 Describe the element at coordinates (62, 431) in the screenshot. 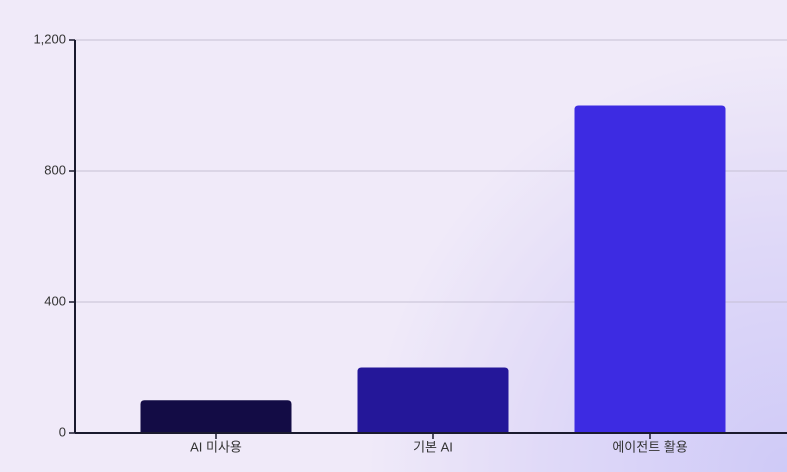

I see `y-tick-label: 0` at that location.